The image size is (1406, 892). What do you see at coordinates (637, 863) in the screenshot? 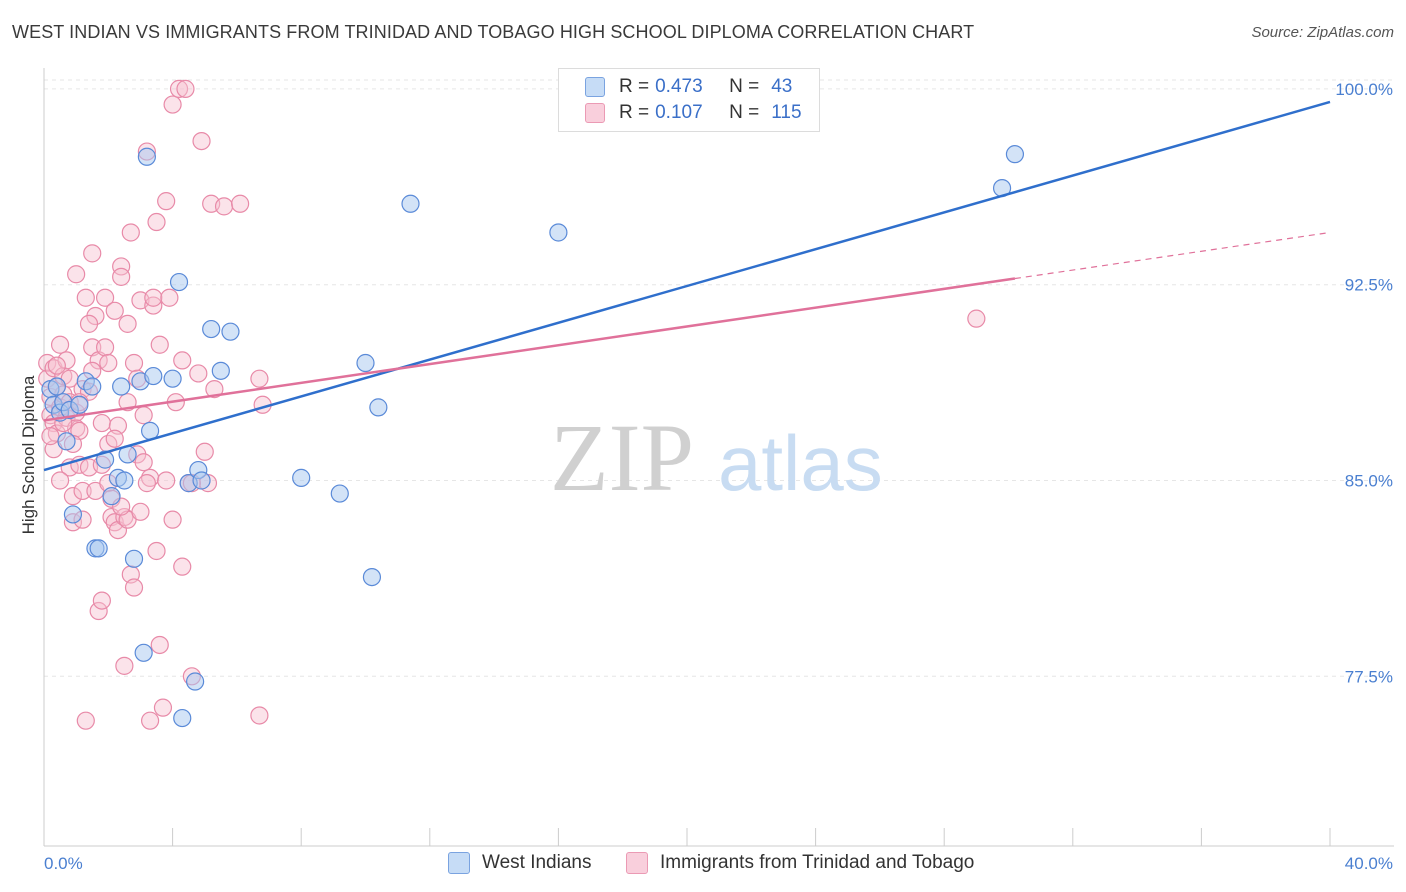
I see `bottom-legend-swatch-pink` at bounding box center [637, 863].